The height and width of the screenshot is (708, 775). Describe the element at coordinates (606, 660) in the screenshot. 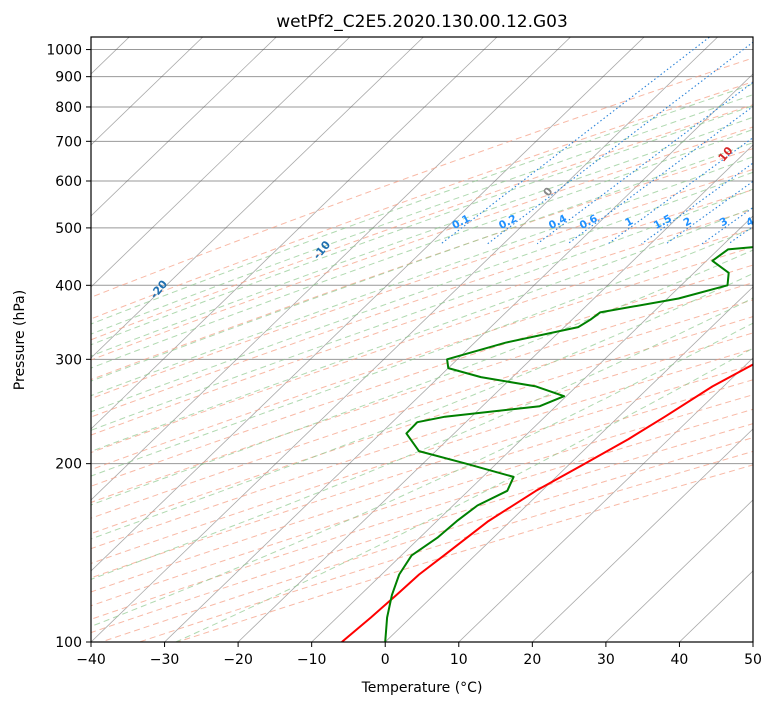

I see `x-tick-label: 30` at that location.